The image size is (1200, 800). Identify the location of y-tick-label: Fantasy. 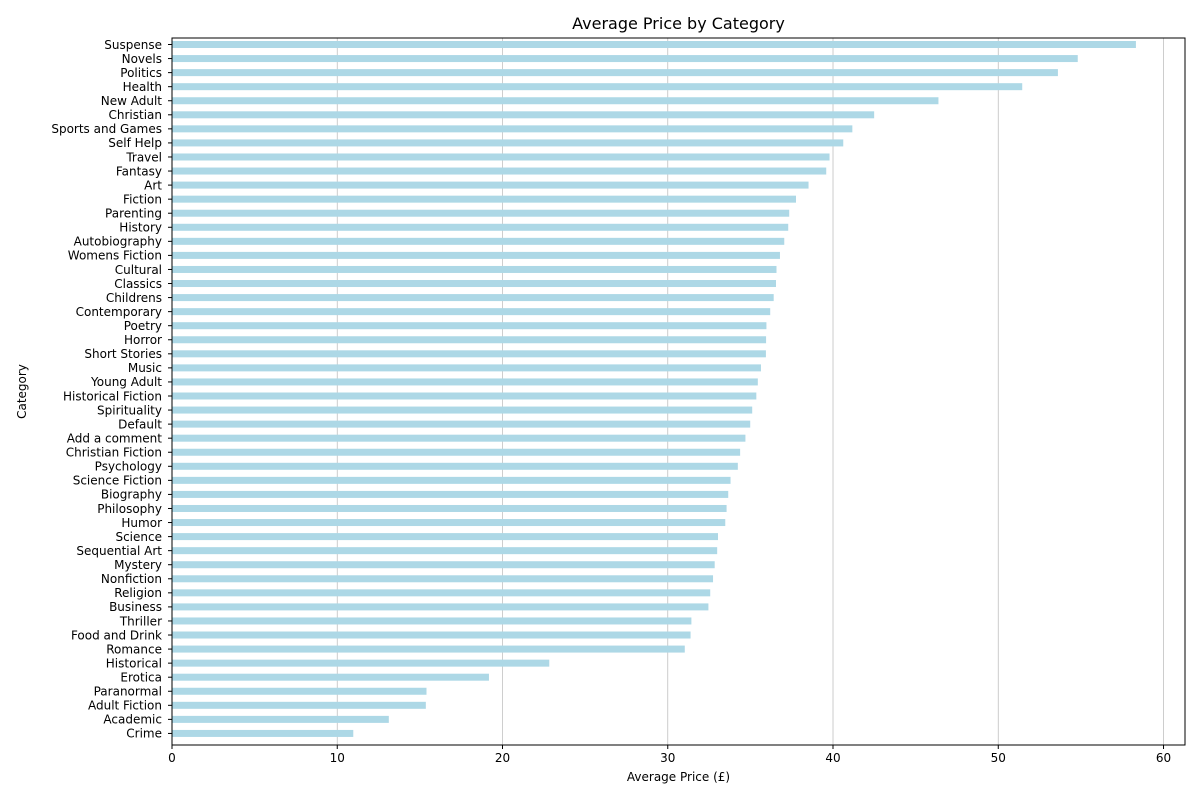
(139, 171).